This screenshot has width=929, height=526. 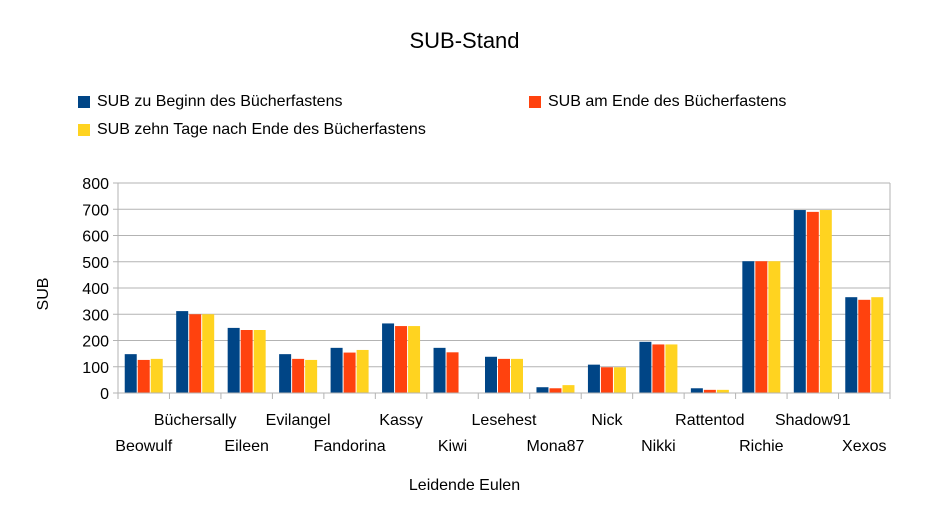 What do you see at coordinates (671, 368) in the screenshot?
I see `bar-s3-nikki` at bounding box center [671, 368].